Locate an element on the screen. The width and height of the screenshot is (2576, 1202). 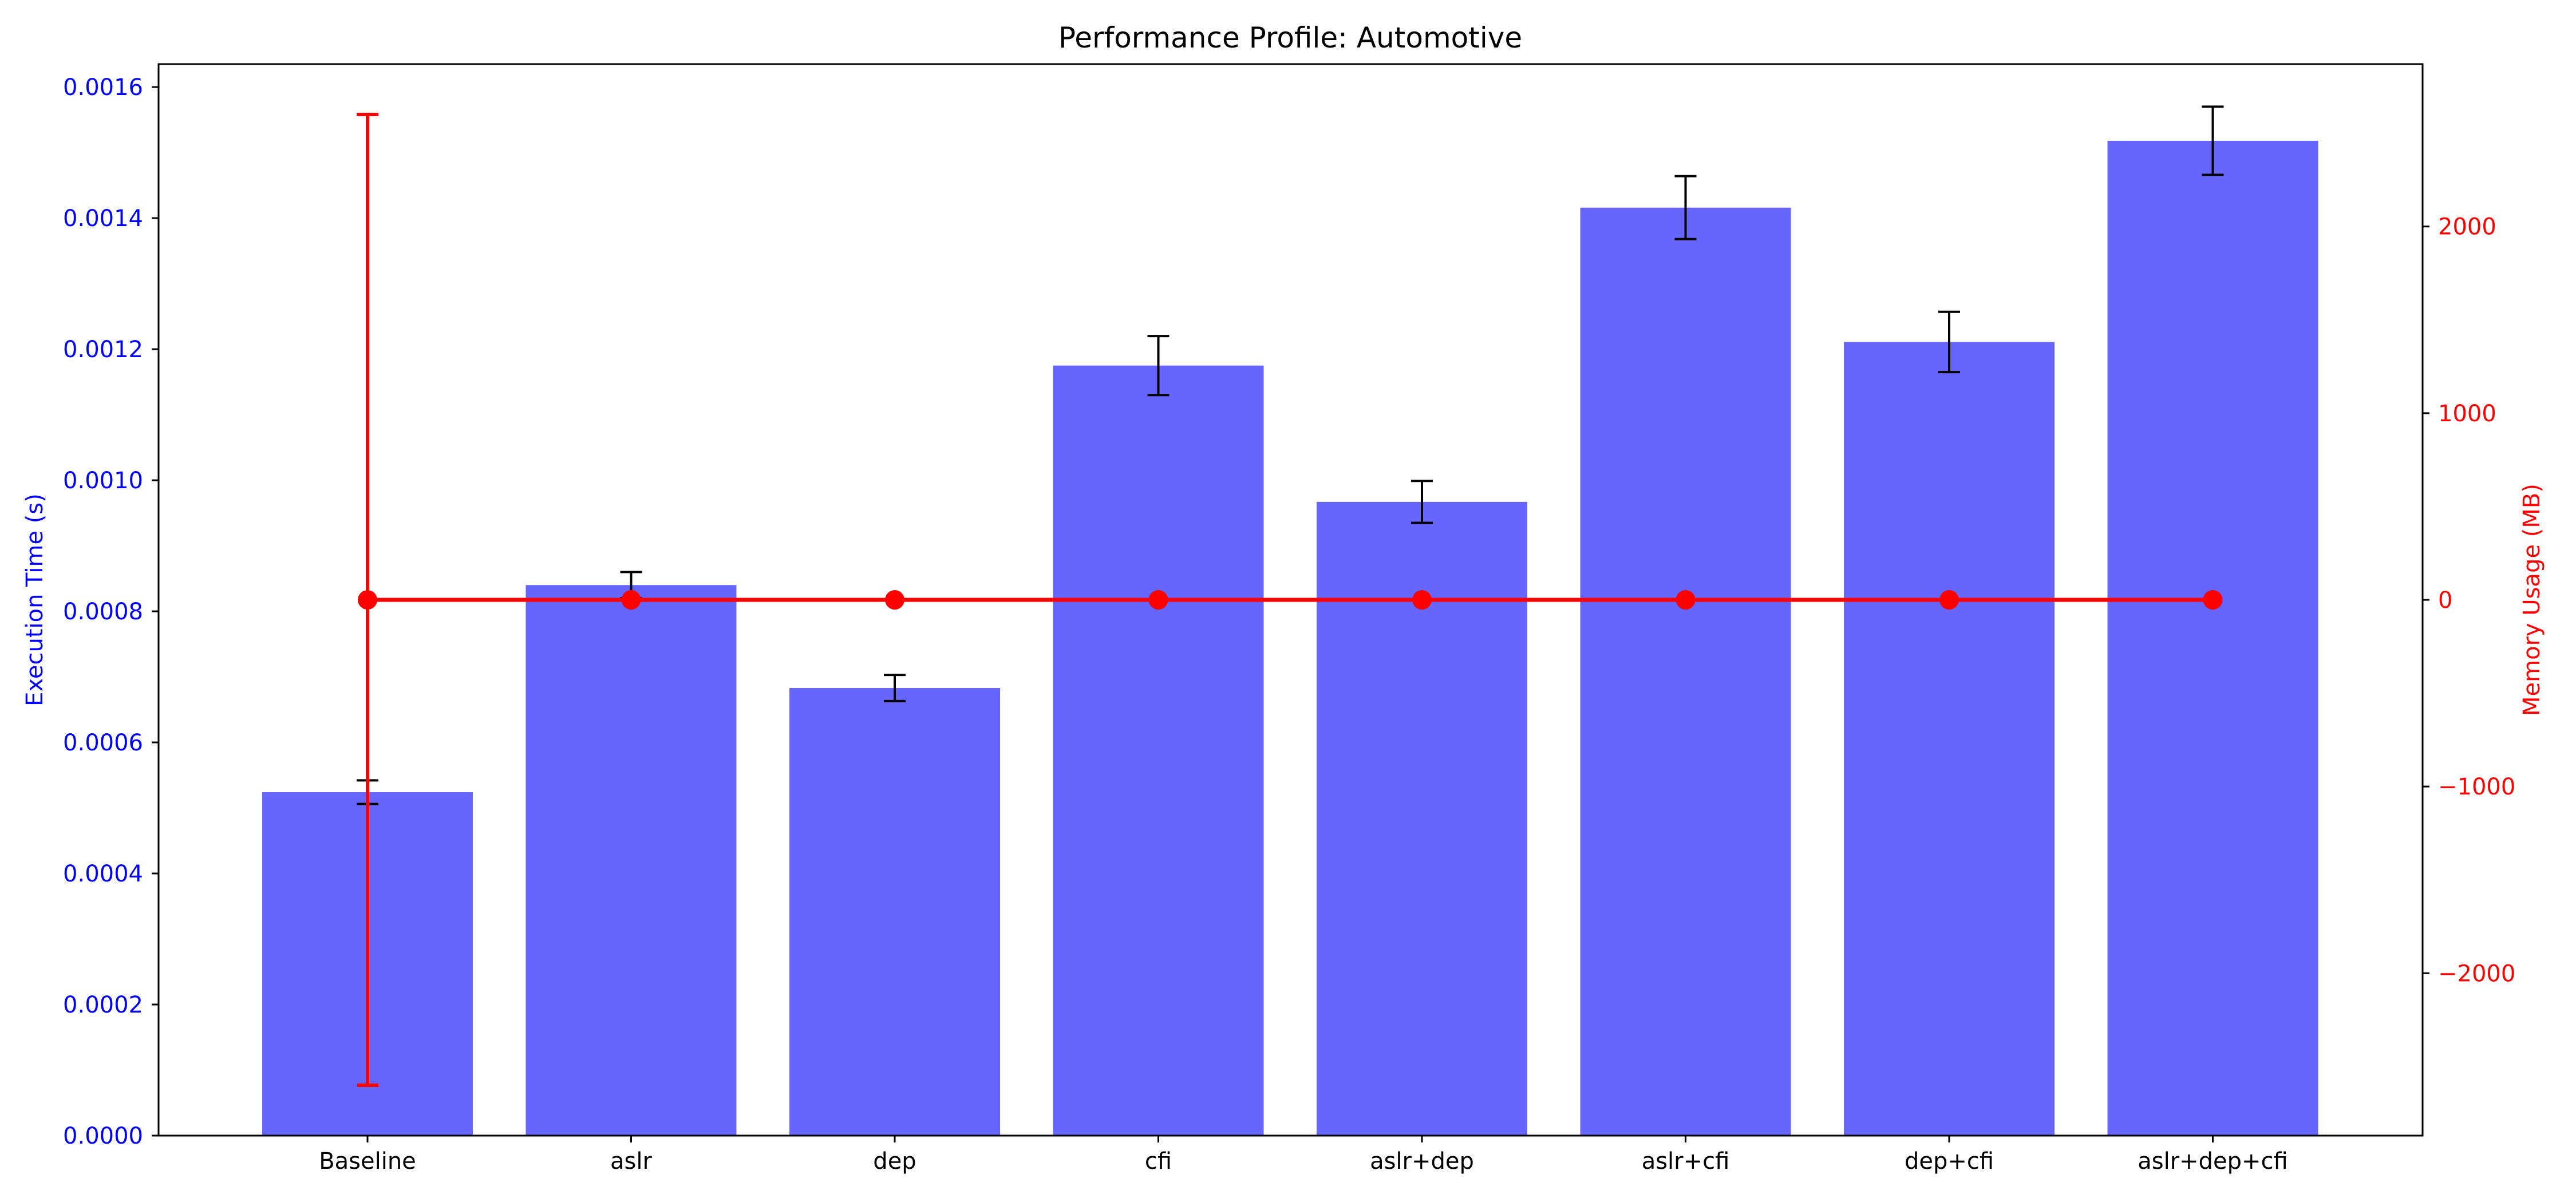
memory-point-aslr is located at coordinates (631, 600).